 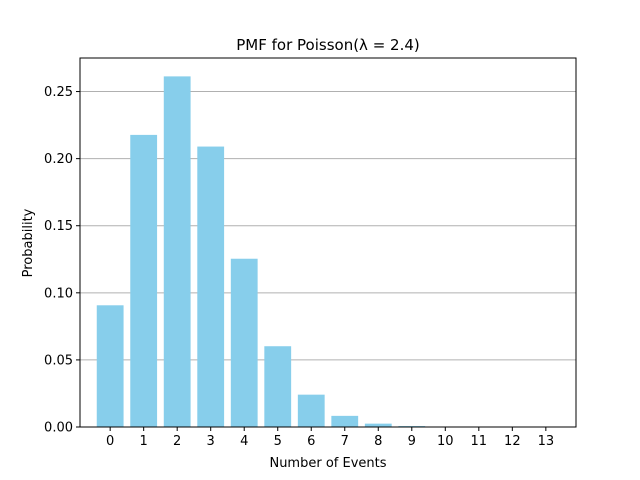 I want to click on x-tick-label: 9, so click(x=412, y=441).